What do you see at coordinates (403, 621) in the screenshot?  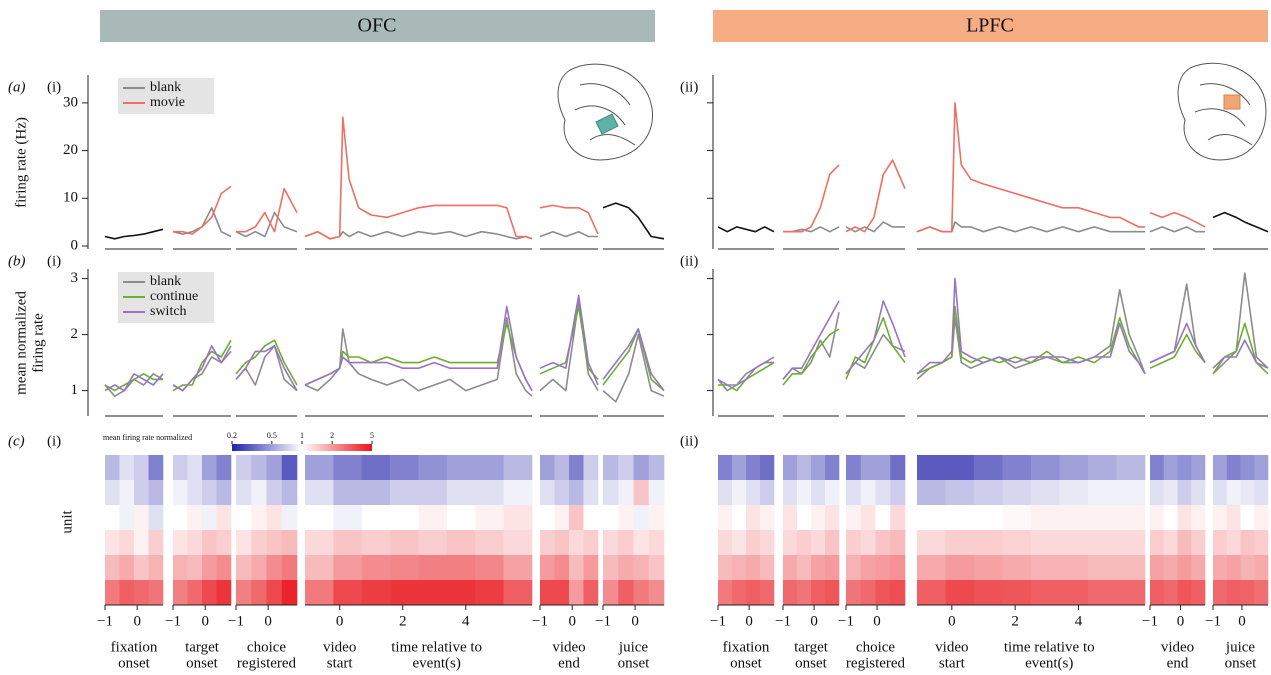 I see `x-tick-label: 2` at bounding box center [403, 621].